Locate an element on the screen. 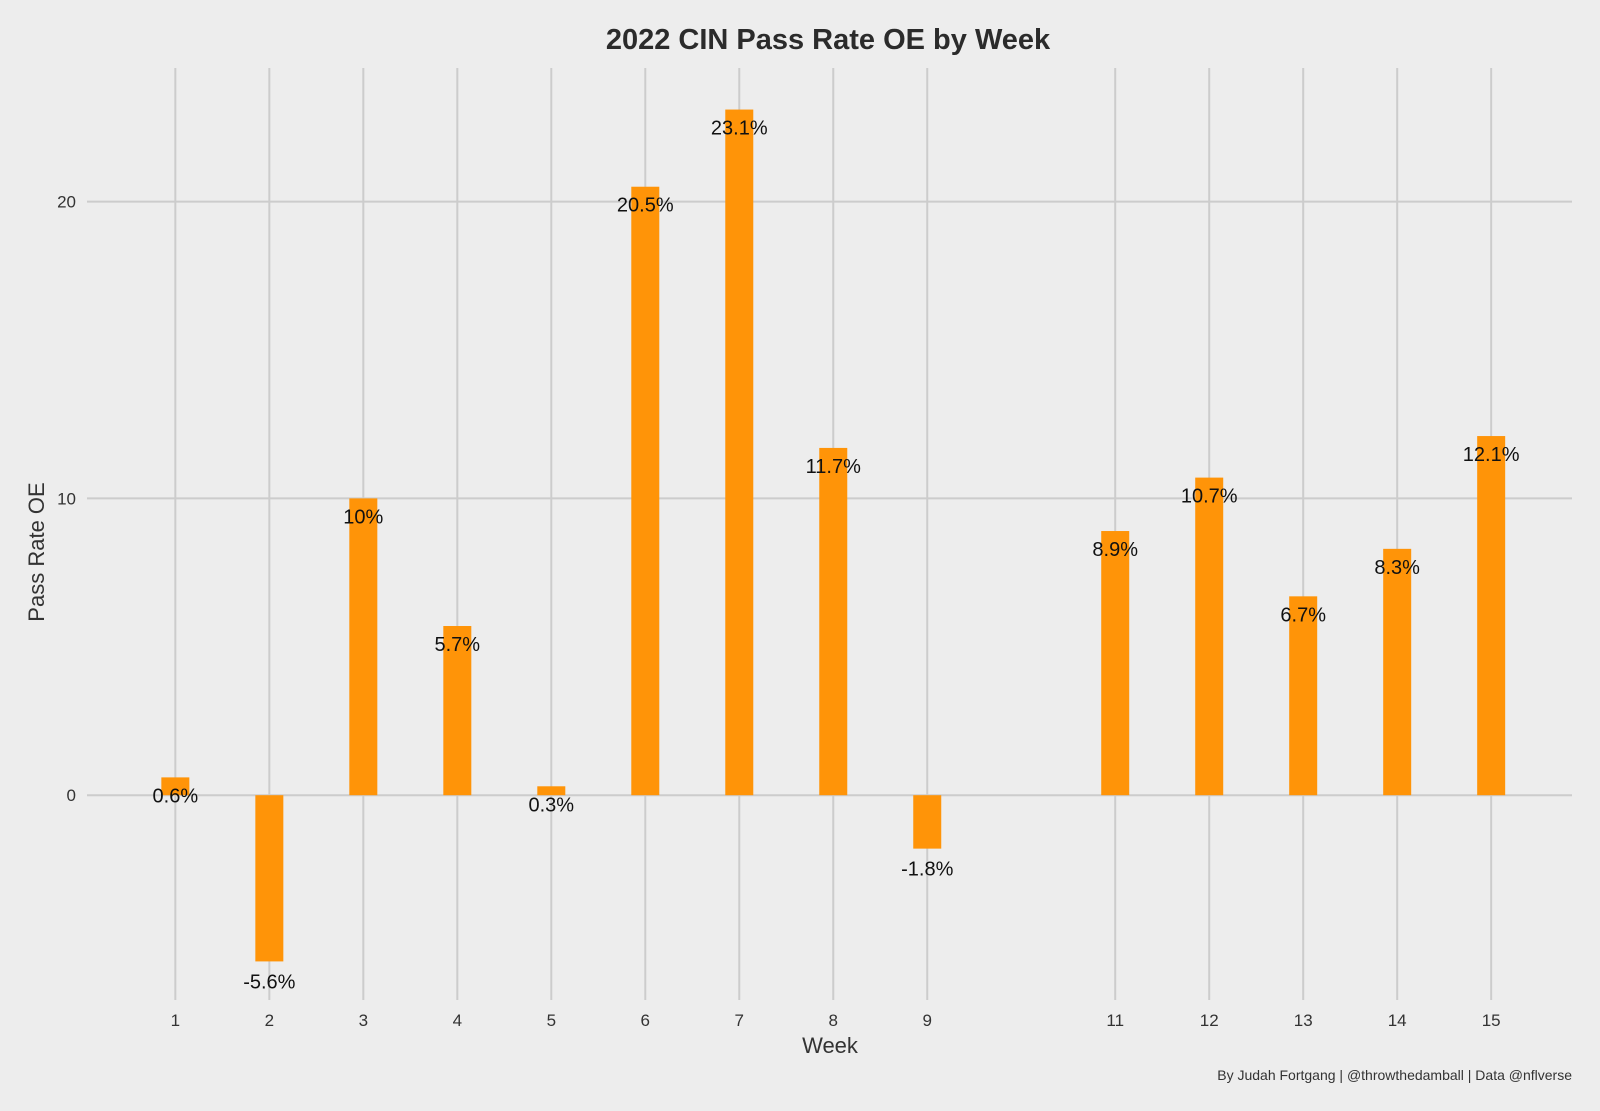 This screenshot has height=1111, width=1600. data-label-week-1: 0.6% is located at coordinates (176, 796).